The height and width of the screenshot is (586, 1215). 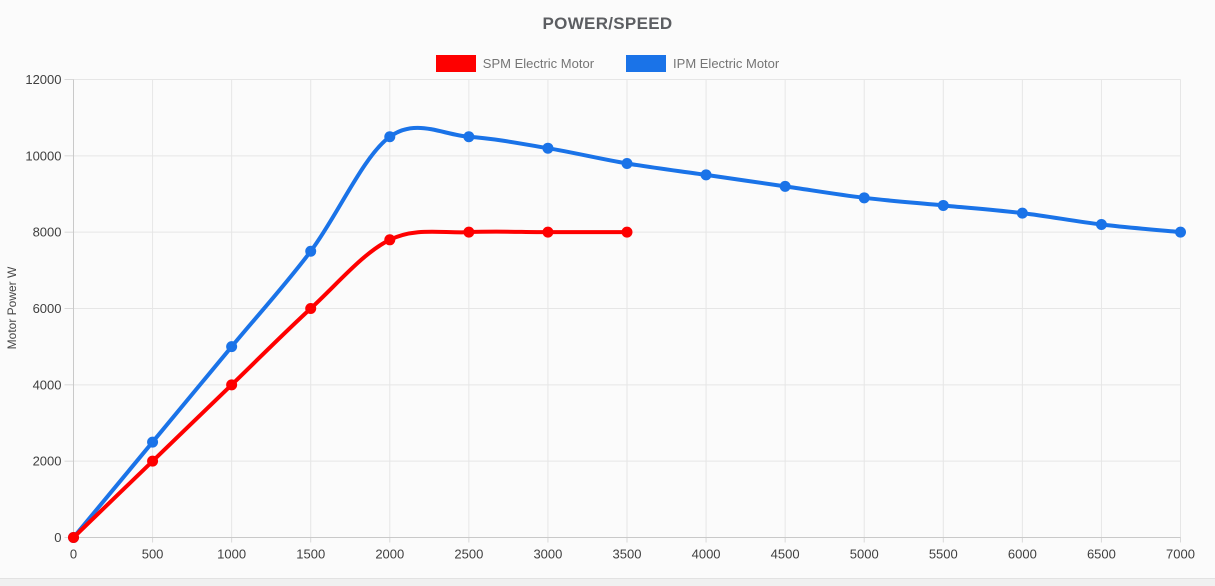 What do you see at coordinates (43, 155) in the screenshot?
I see `y-tick-label: 10000` at bounding box center [43, 155].